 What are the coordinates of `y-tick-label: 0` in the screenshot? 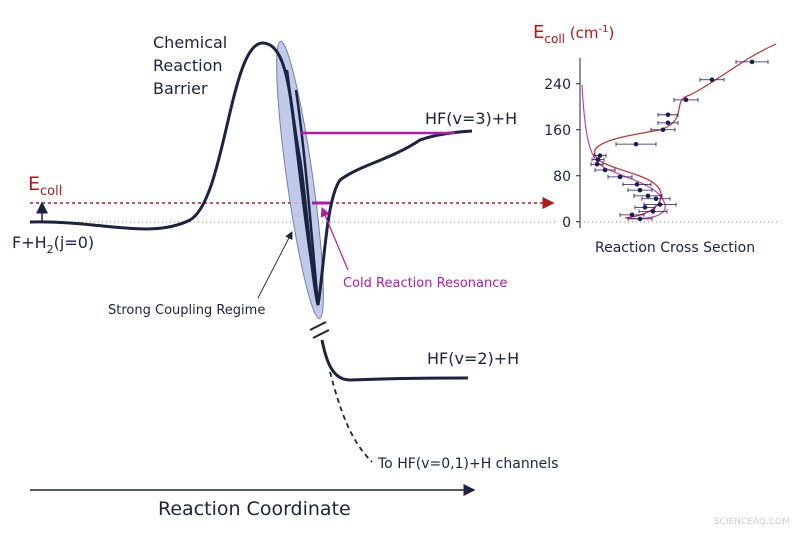 It's located at (566, 223).